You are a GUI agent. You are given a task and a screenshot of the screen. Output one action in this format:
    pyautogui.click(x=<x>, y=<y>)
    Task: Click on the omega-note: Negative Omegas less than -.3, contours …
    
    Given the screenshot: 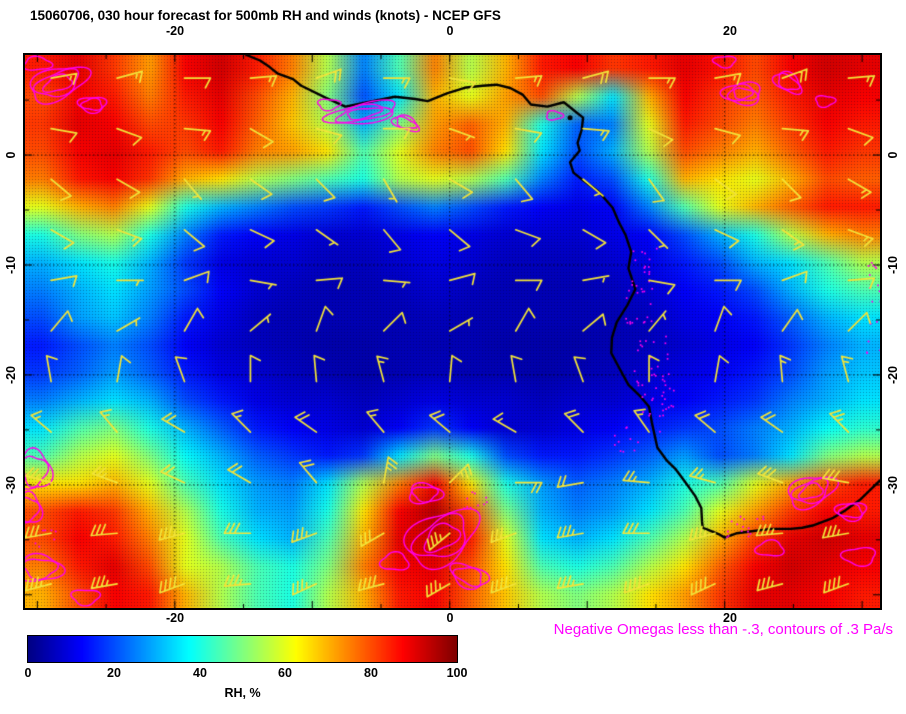 What is the action you would take?
    pyautogui.click(x=723, y=629)
    